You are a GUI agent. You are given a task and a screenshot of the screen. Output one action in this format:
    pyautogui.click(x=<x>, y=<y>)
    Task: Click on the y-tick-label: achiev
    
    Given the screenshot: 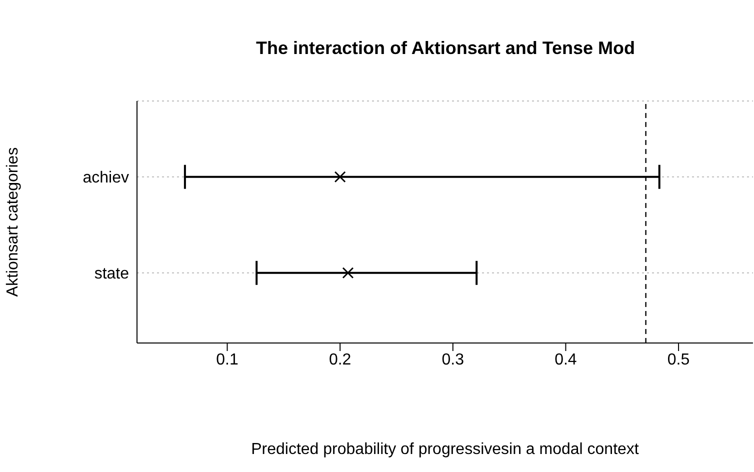 What is the action you would take?
    pyautogui.click(x=105, y=178)
    